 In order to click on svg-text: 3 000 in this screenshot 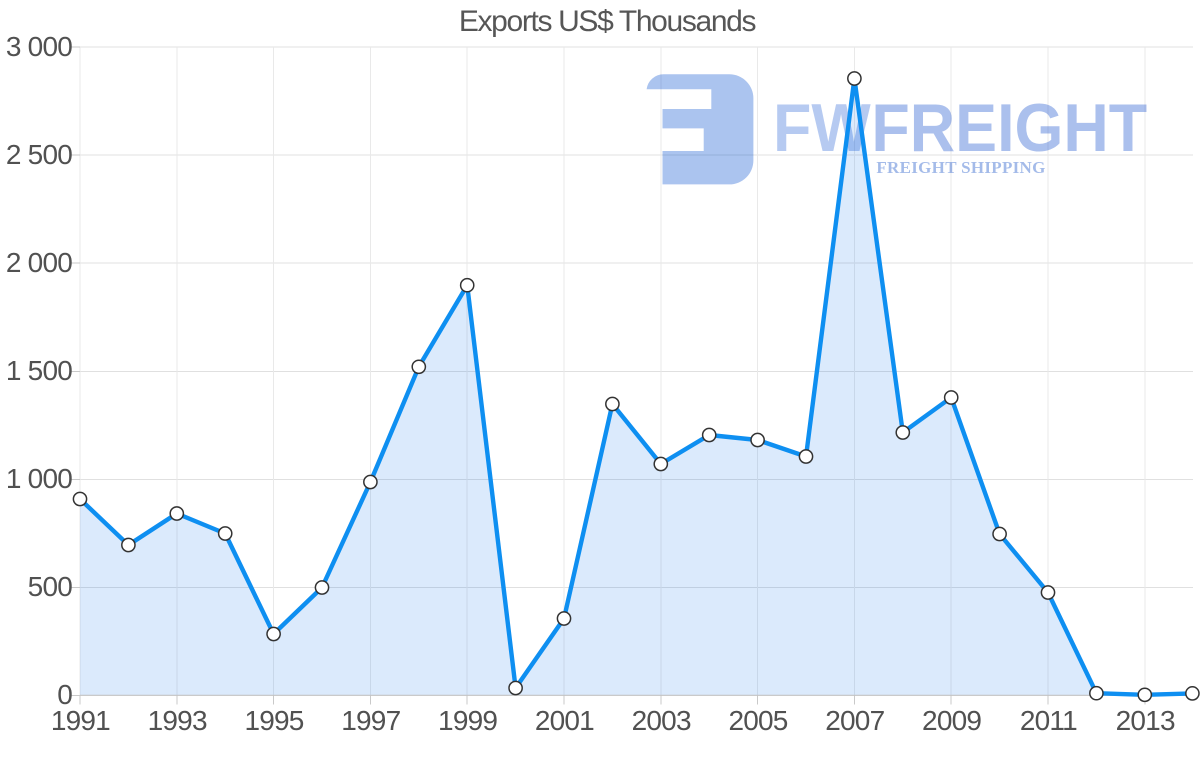, I will do `click(39, 46)`.